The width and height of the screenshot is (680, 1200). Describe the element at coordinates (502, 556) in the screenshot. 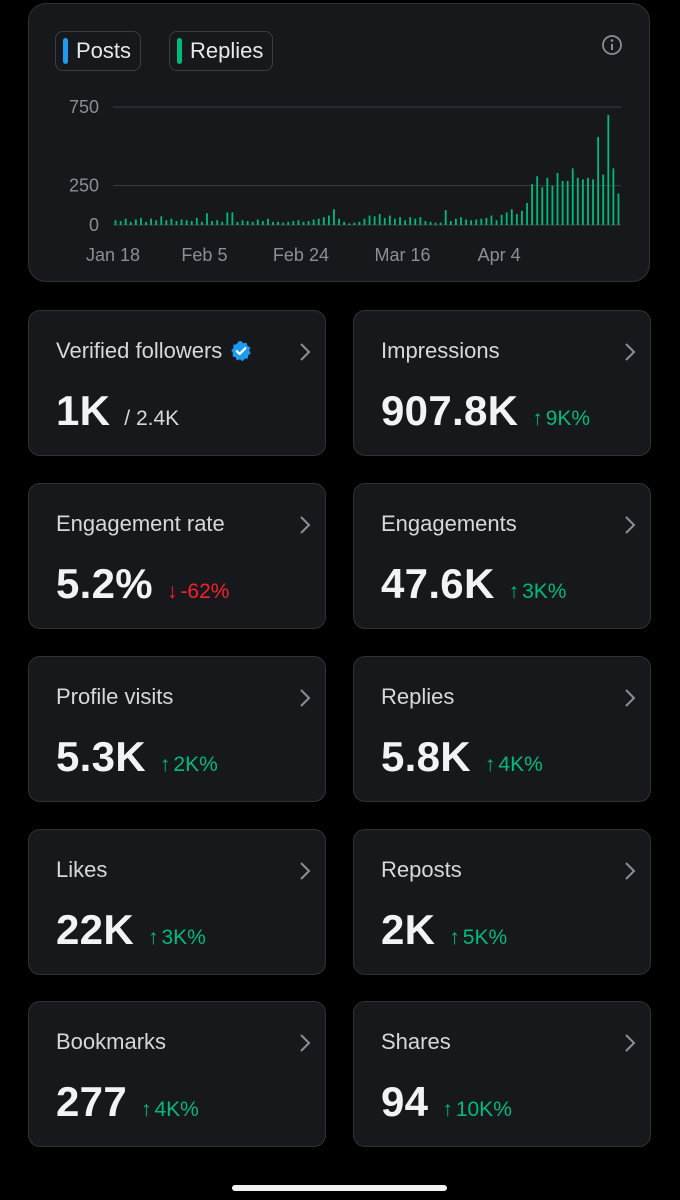

I see `engagements-card: Engagements 47.6K ↑ 3K%` at that location.